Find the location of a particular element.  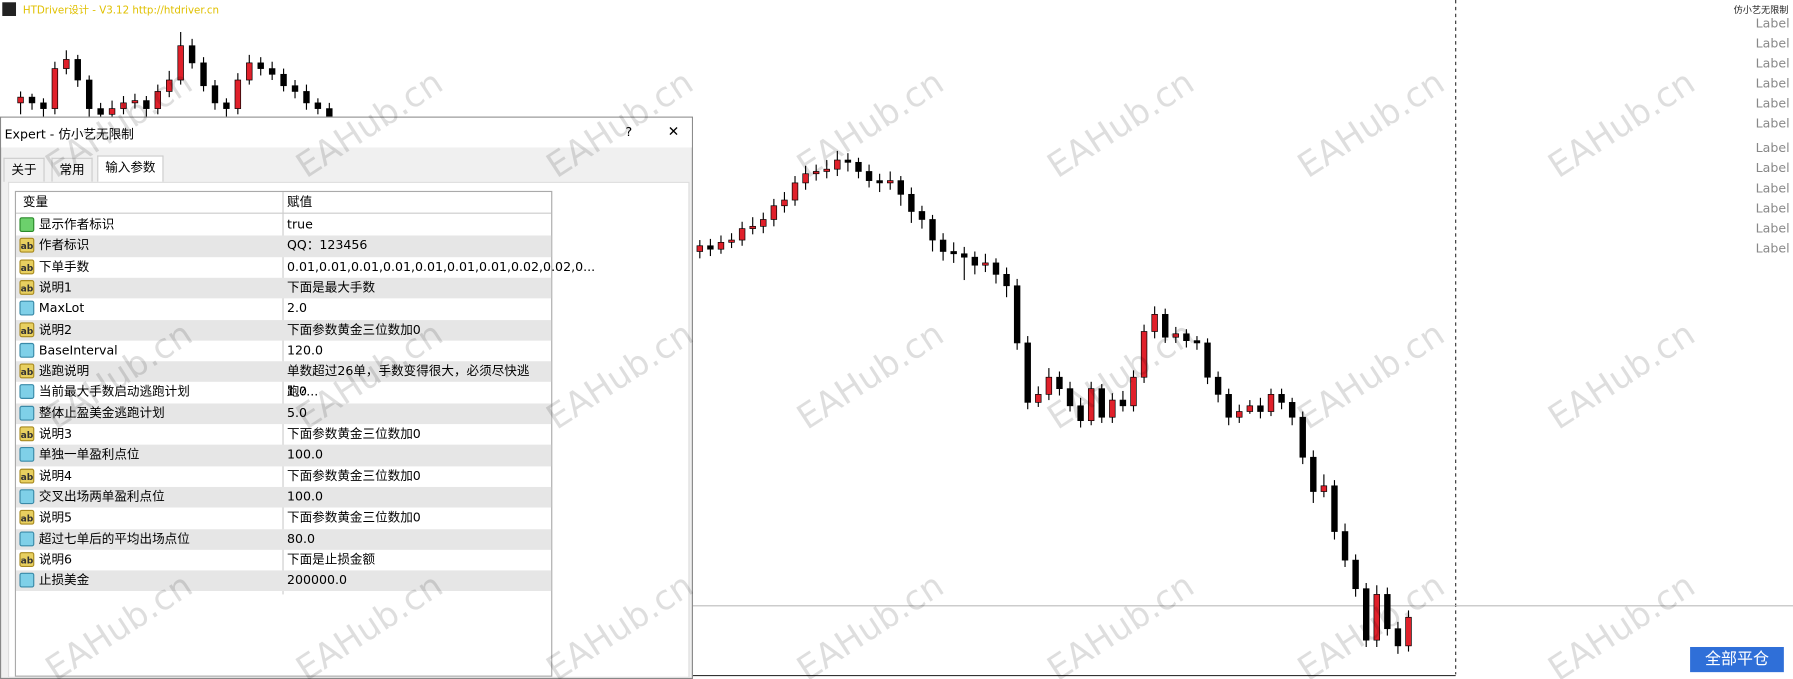

param-name: 当前最大手数启动逃跑计划 is located at coordinates (114, 392).